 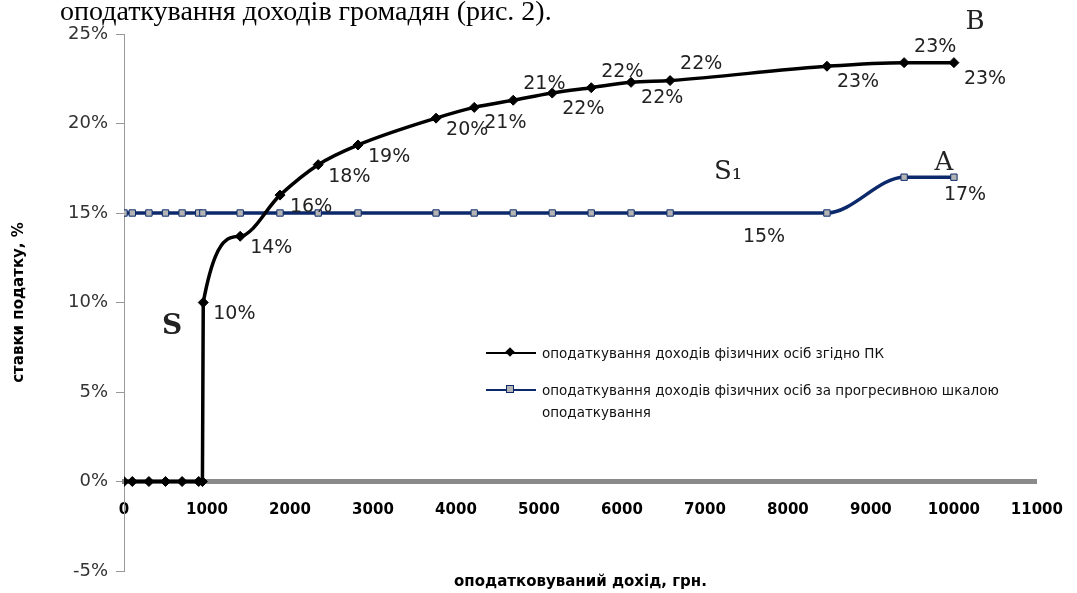 I want to click on annotation: B, so click(x=975, y=19).